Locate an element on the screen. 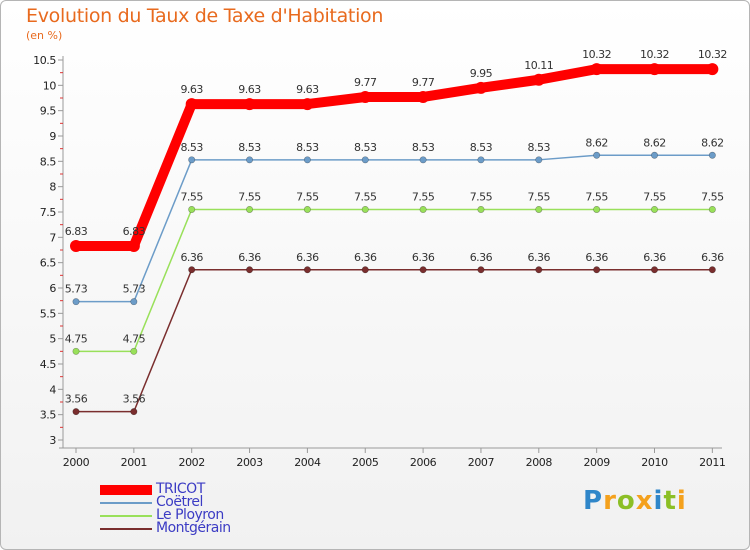 This screenshot has height=550, width=750. x-tick-label: 2011 is located at coordinates (712, 462).